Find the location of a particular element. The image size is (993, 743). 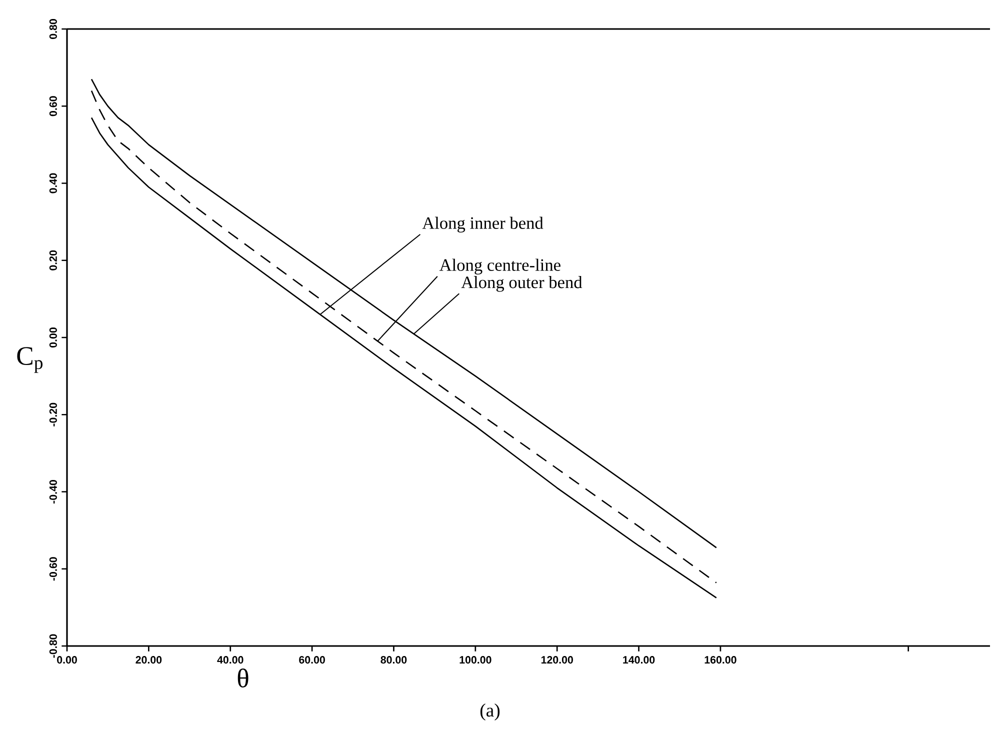

y-tick-label: 0.60 is located at coordinates (53, 106).